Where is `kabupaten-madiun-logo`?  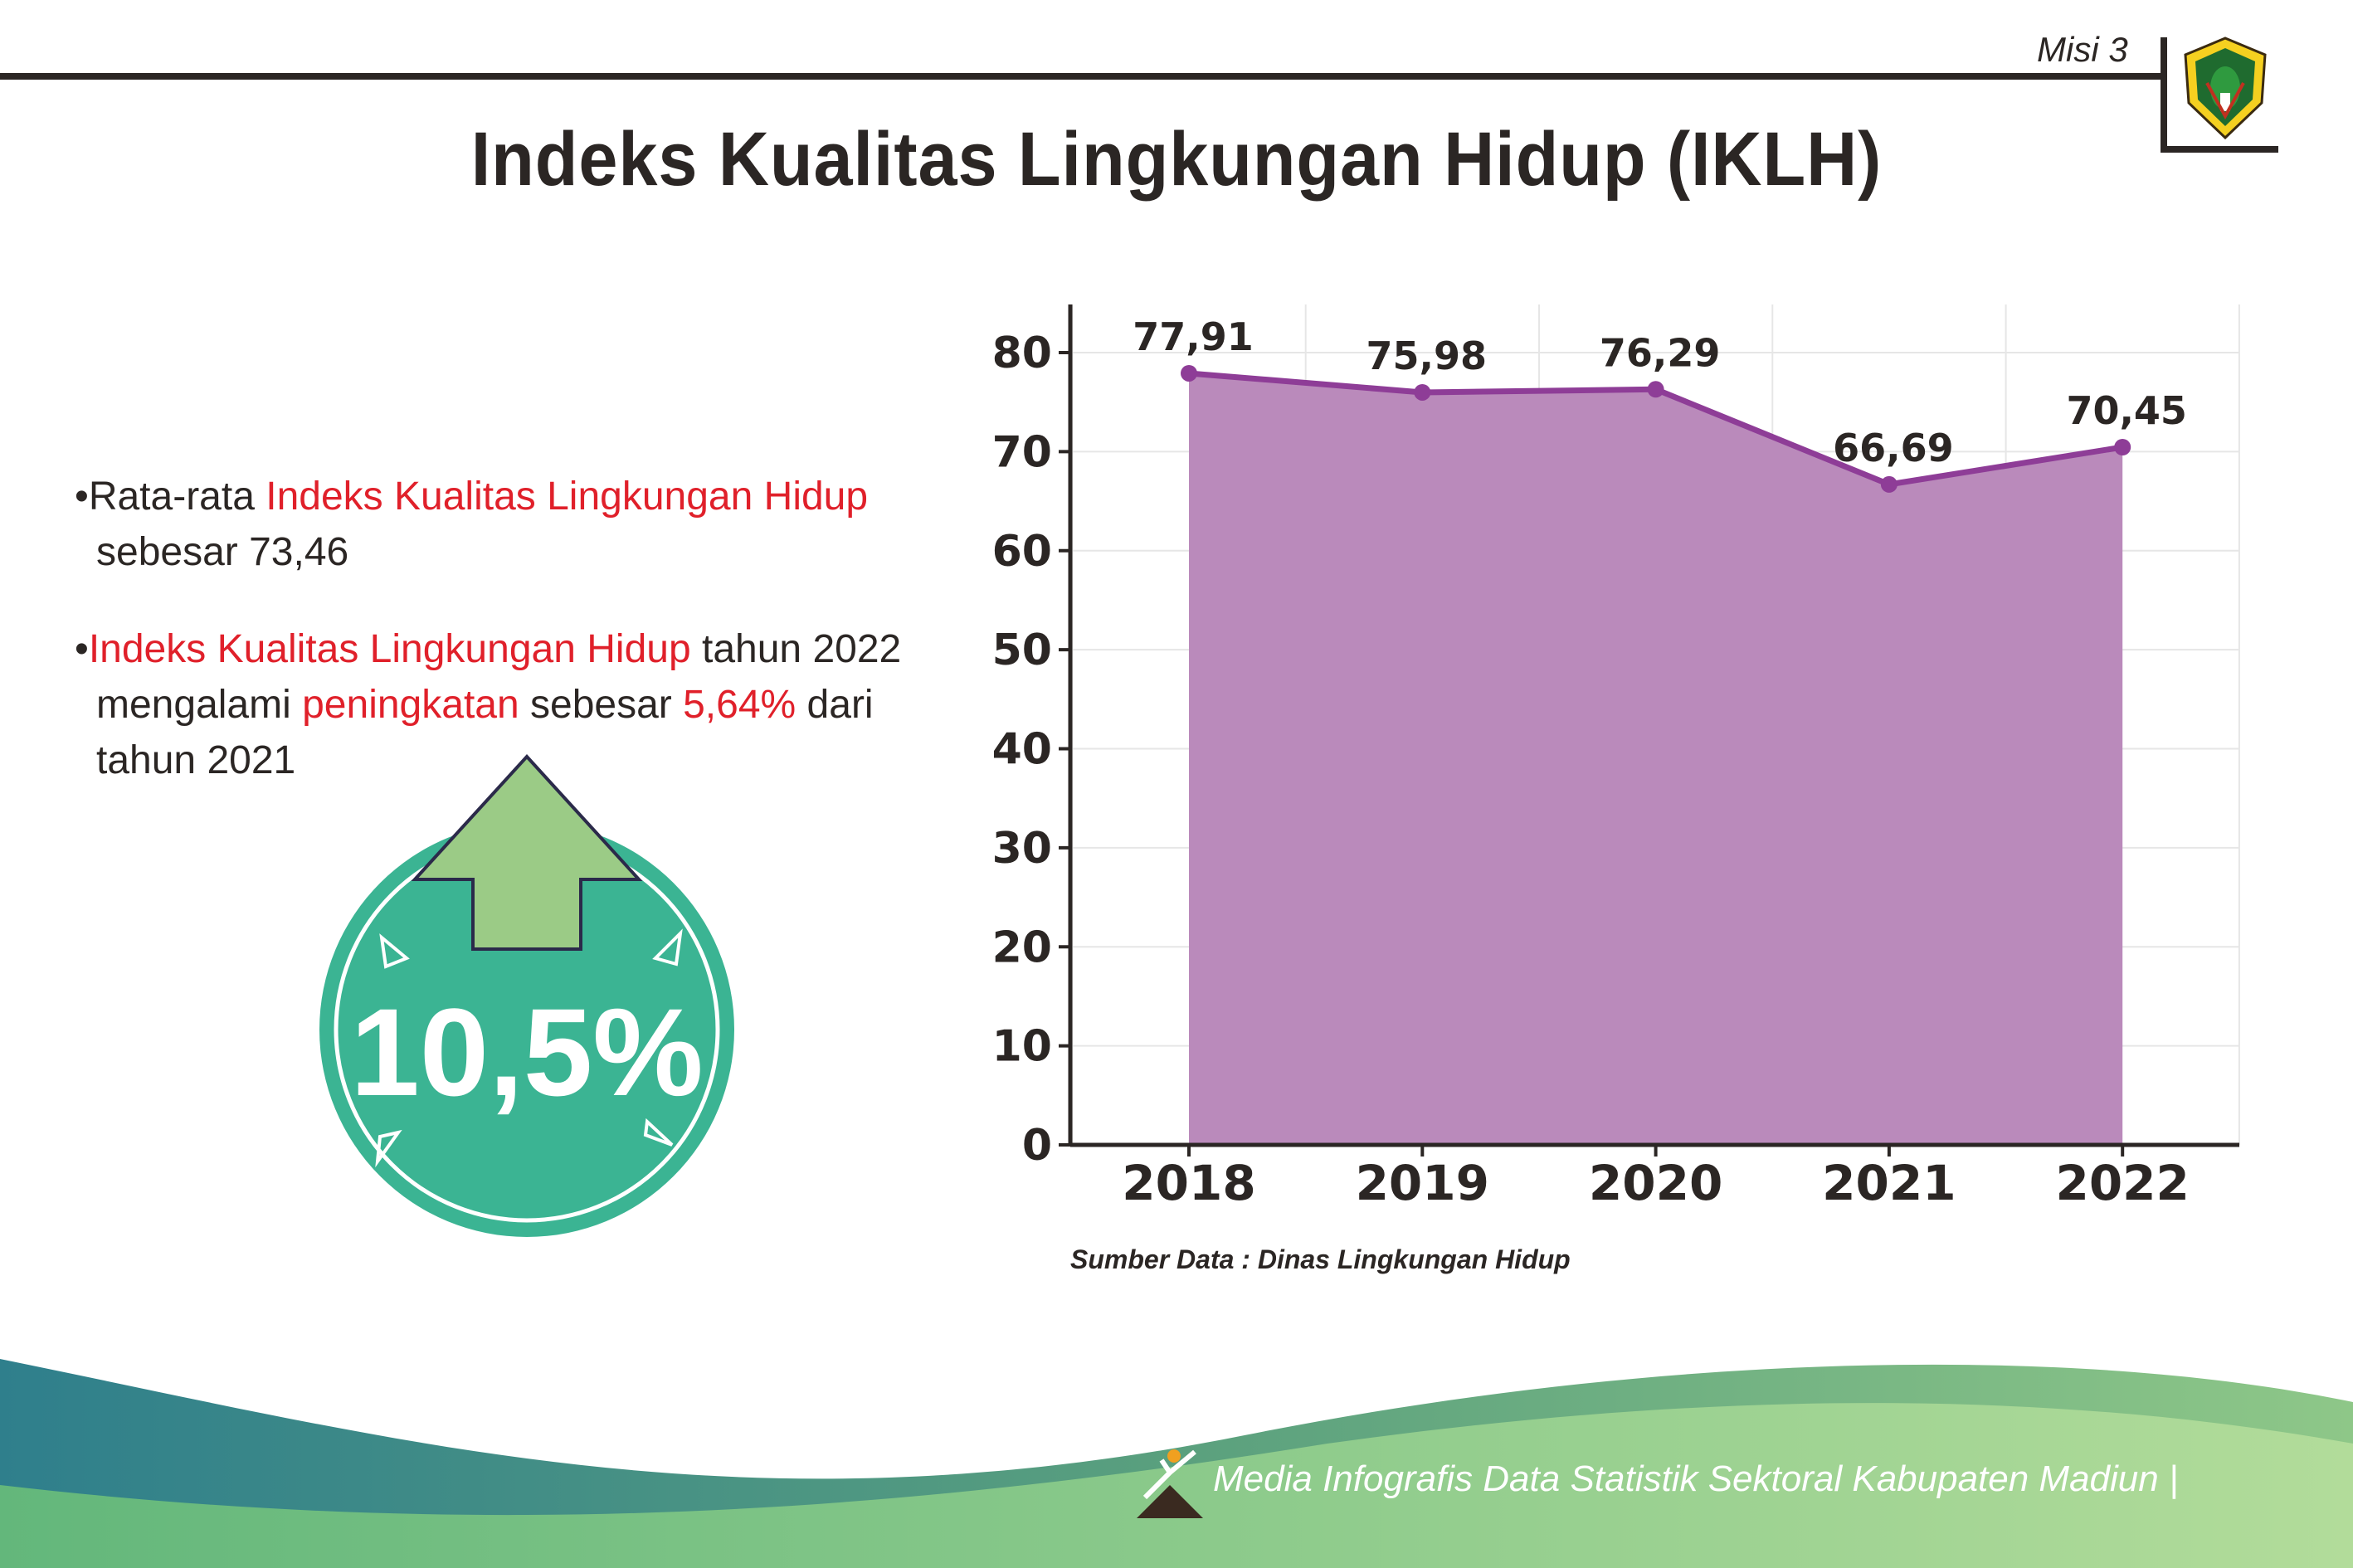 kabupaten-madiun-logo is located at coordinates (2225, 88).